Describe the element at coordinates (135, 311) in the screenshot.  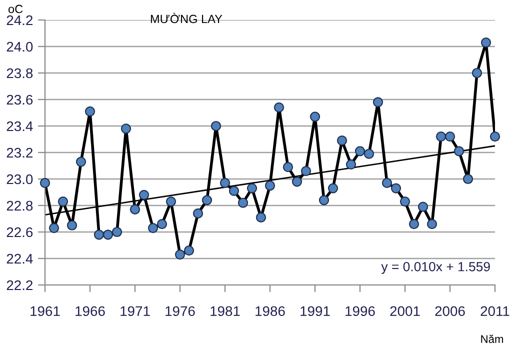
I see `x-tick-label: 1971` at that location.